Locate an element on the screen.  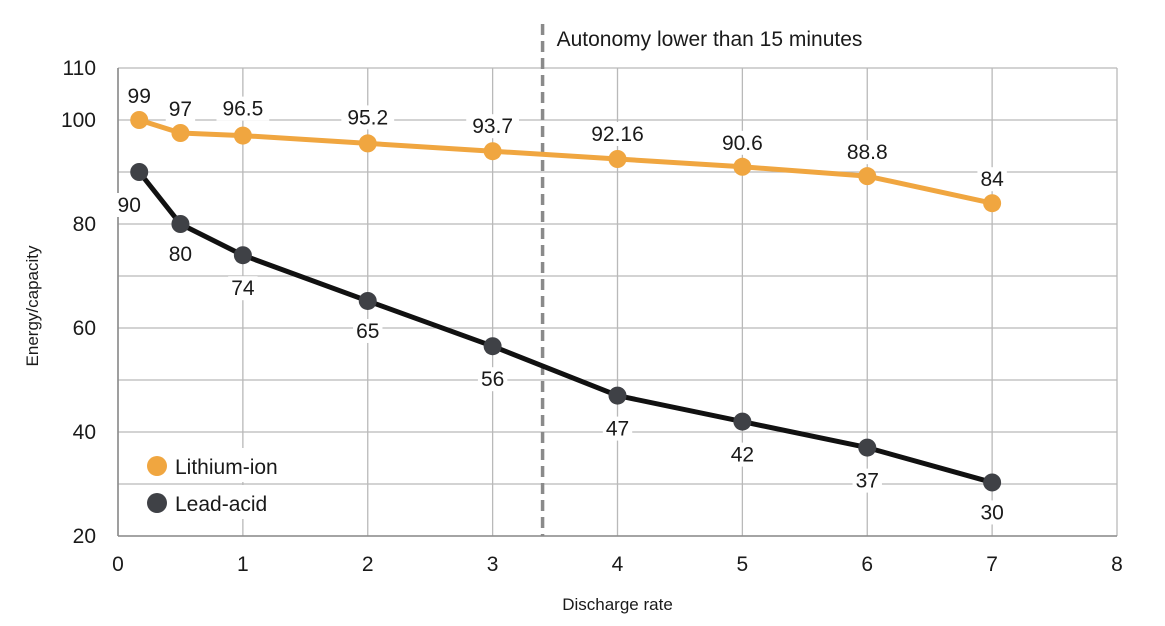
data-label: 47 is located at coordinates (617, 429).